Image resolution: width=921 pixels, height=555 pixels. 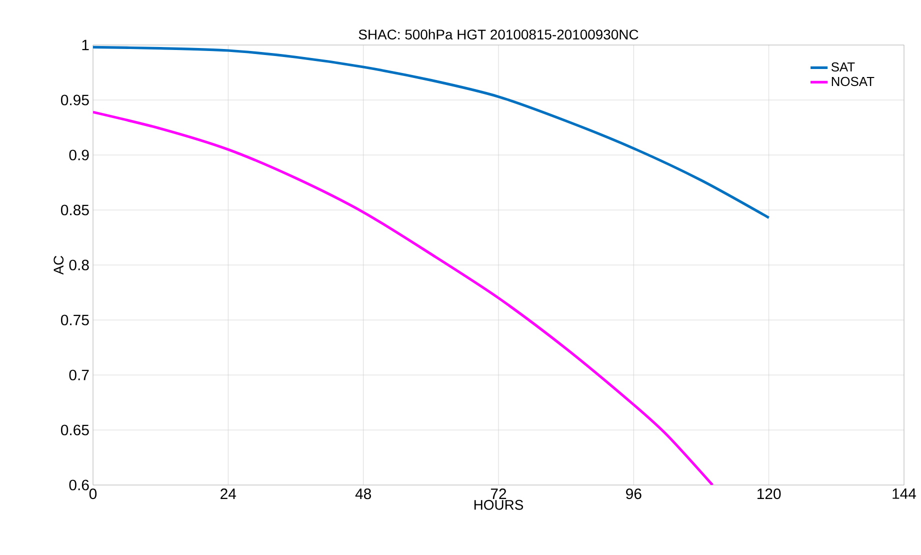 I want to click on y-tick-label: 0.9, so click(x=79, y=155).